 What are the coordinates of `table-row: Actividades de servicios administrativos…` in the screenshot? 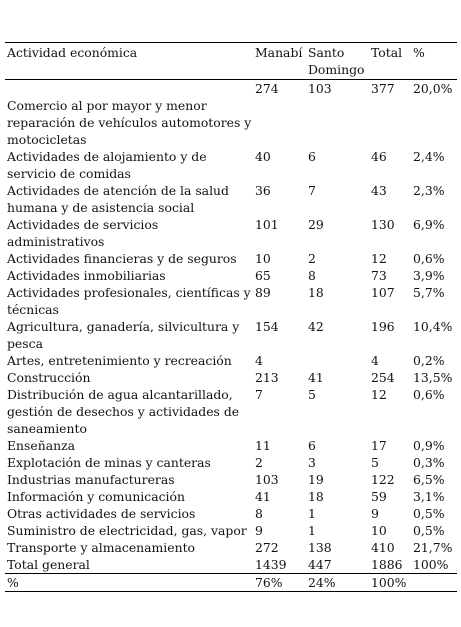 It's located at (231, 233).